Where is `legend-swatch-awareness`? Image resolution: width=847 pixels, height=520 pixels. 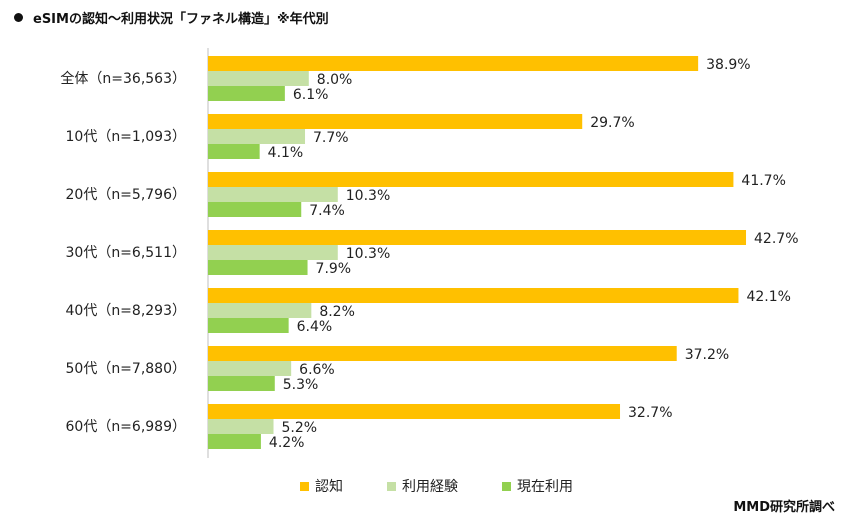
legend-swatch-awareness is located at coordinates (304, 486).